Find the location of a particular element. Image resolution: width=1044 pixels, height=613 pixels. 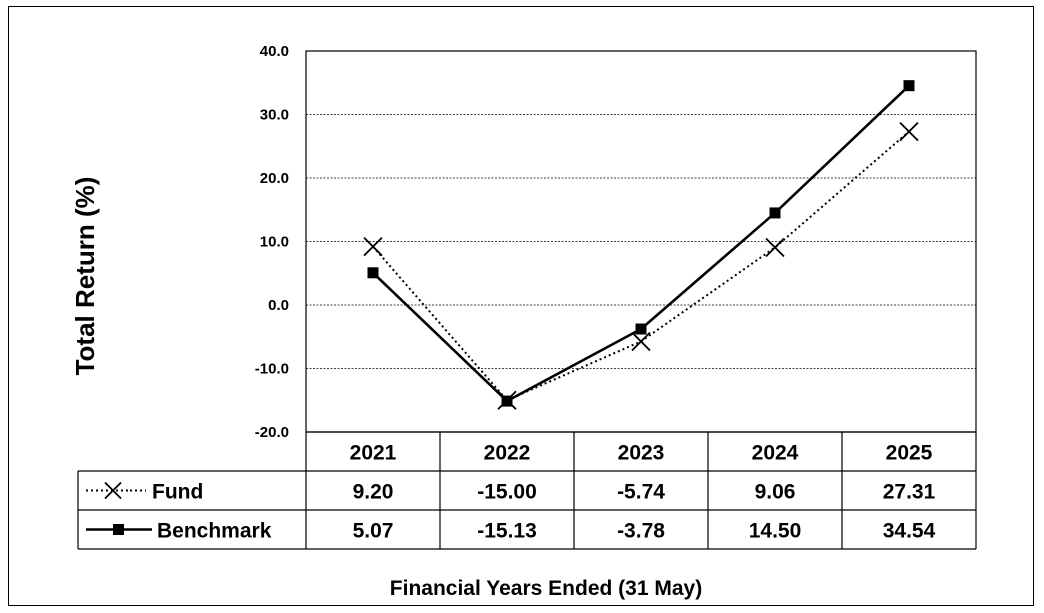

y-tick-label: 30.0 is located at coordinates (274, 115).